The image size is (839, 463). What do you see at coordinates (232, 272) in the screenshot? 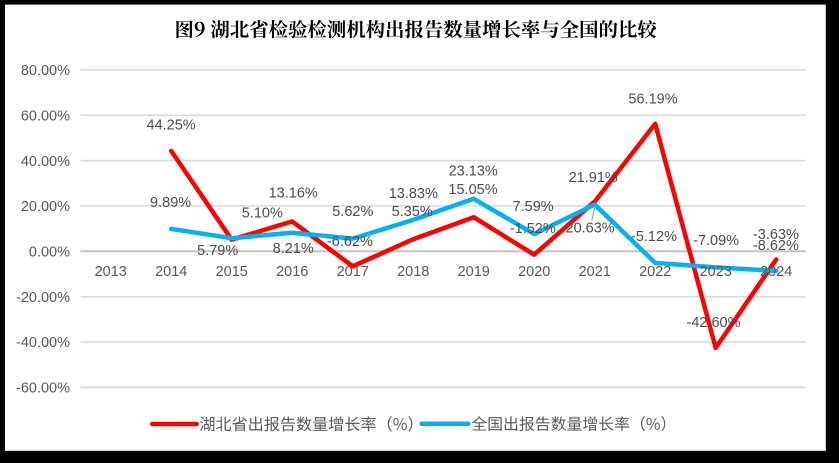
I see `svg-text: 2015` at bounding box center [232, 272].